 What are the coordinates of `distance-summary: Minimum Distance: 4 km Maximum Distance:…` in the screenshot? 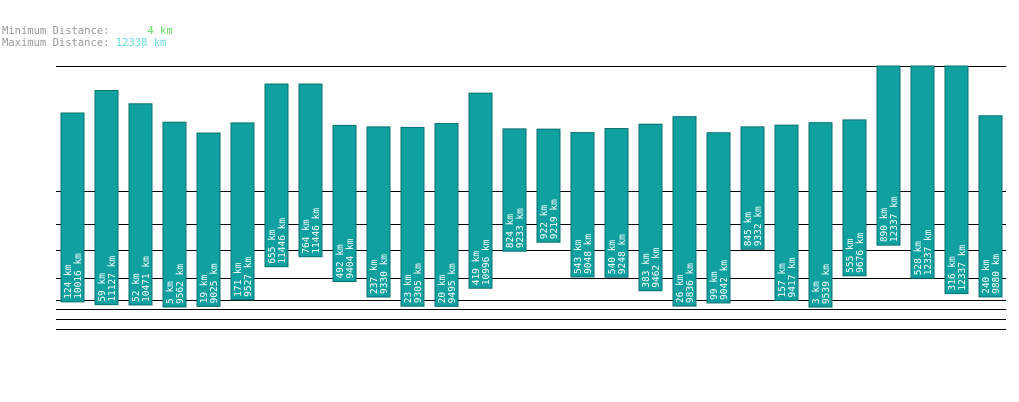 It's located at (87, 37).